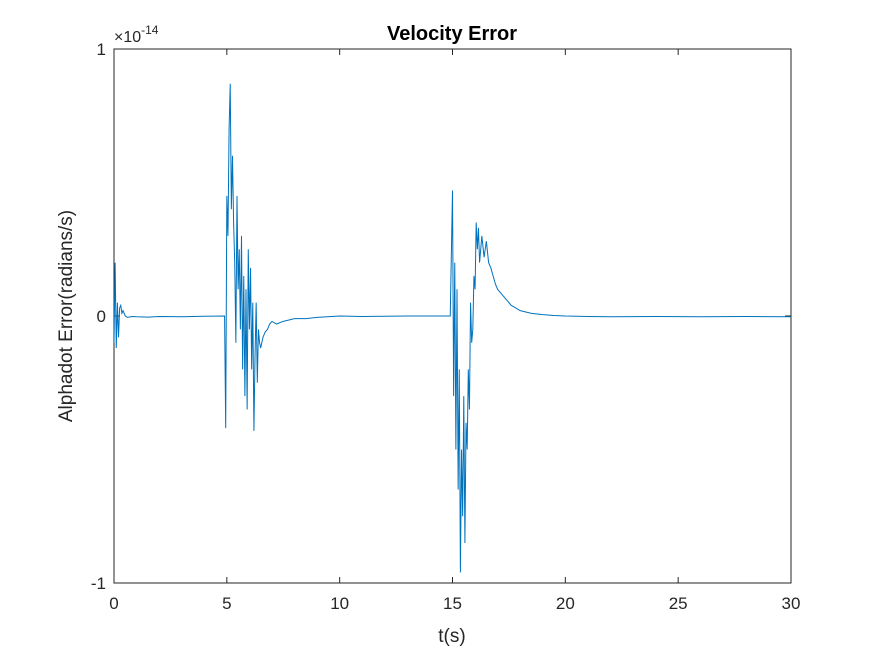 The height and width of the screenshot is (656, 875). Describe the element at coordinates (98, 583) in the screenshot. I see `y-tick-label: -1` at that location.